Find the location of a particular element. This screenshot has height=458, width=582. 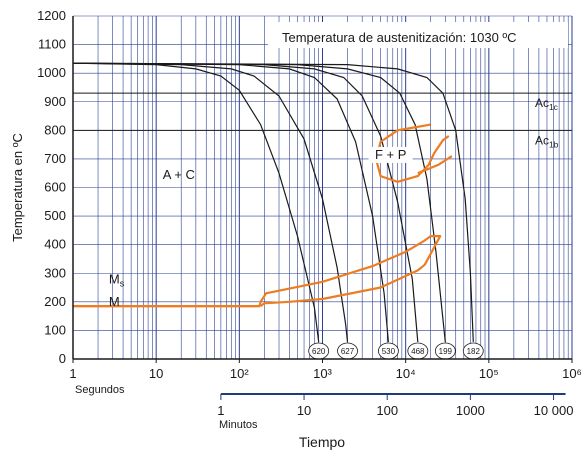

region-label: Ms is located at coordinates (117, 279).